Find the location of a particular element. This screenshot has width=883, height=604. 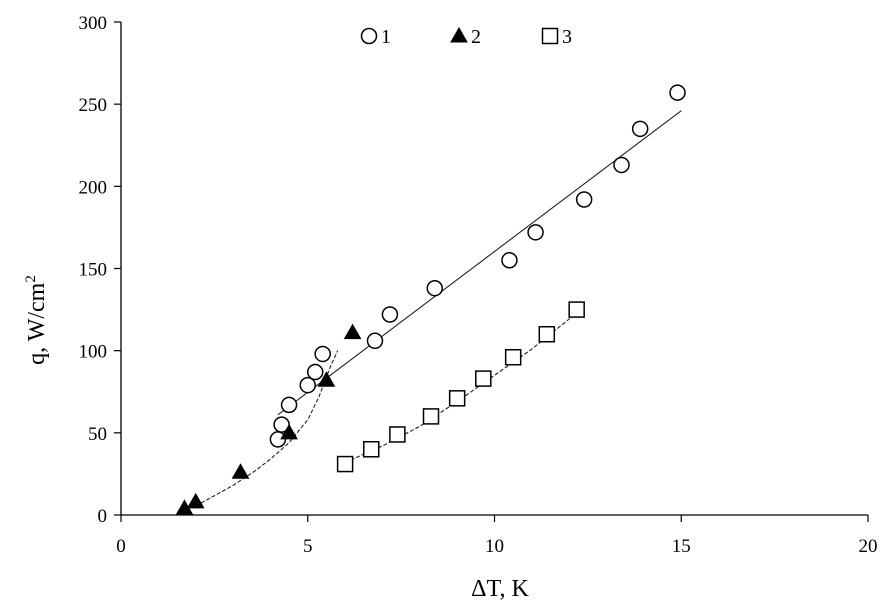

y-tick-label: 50 is located at coordinates (97, 434).